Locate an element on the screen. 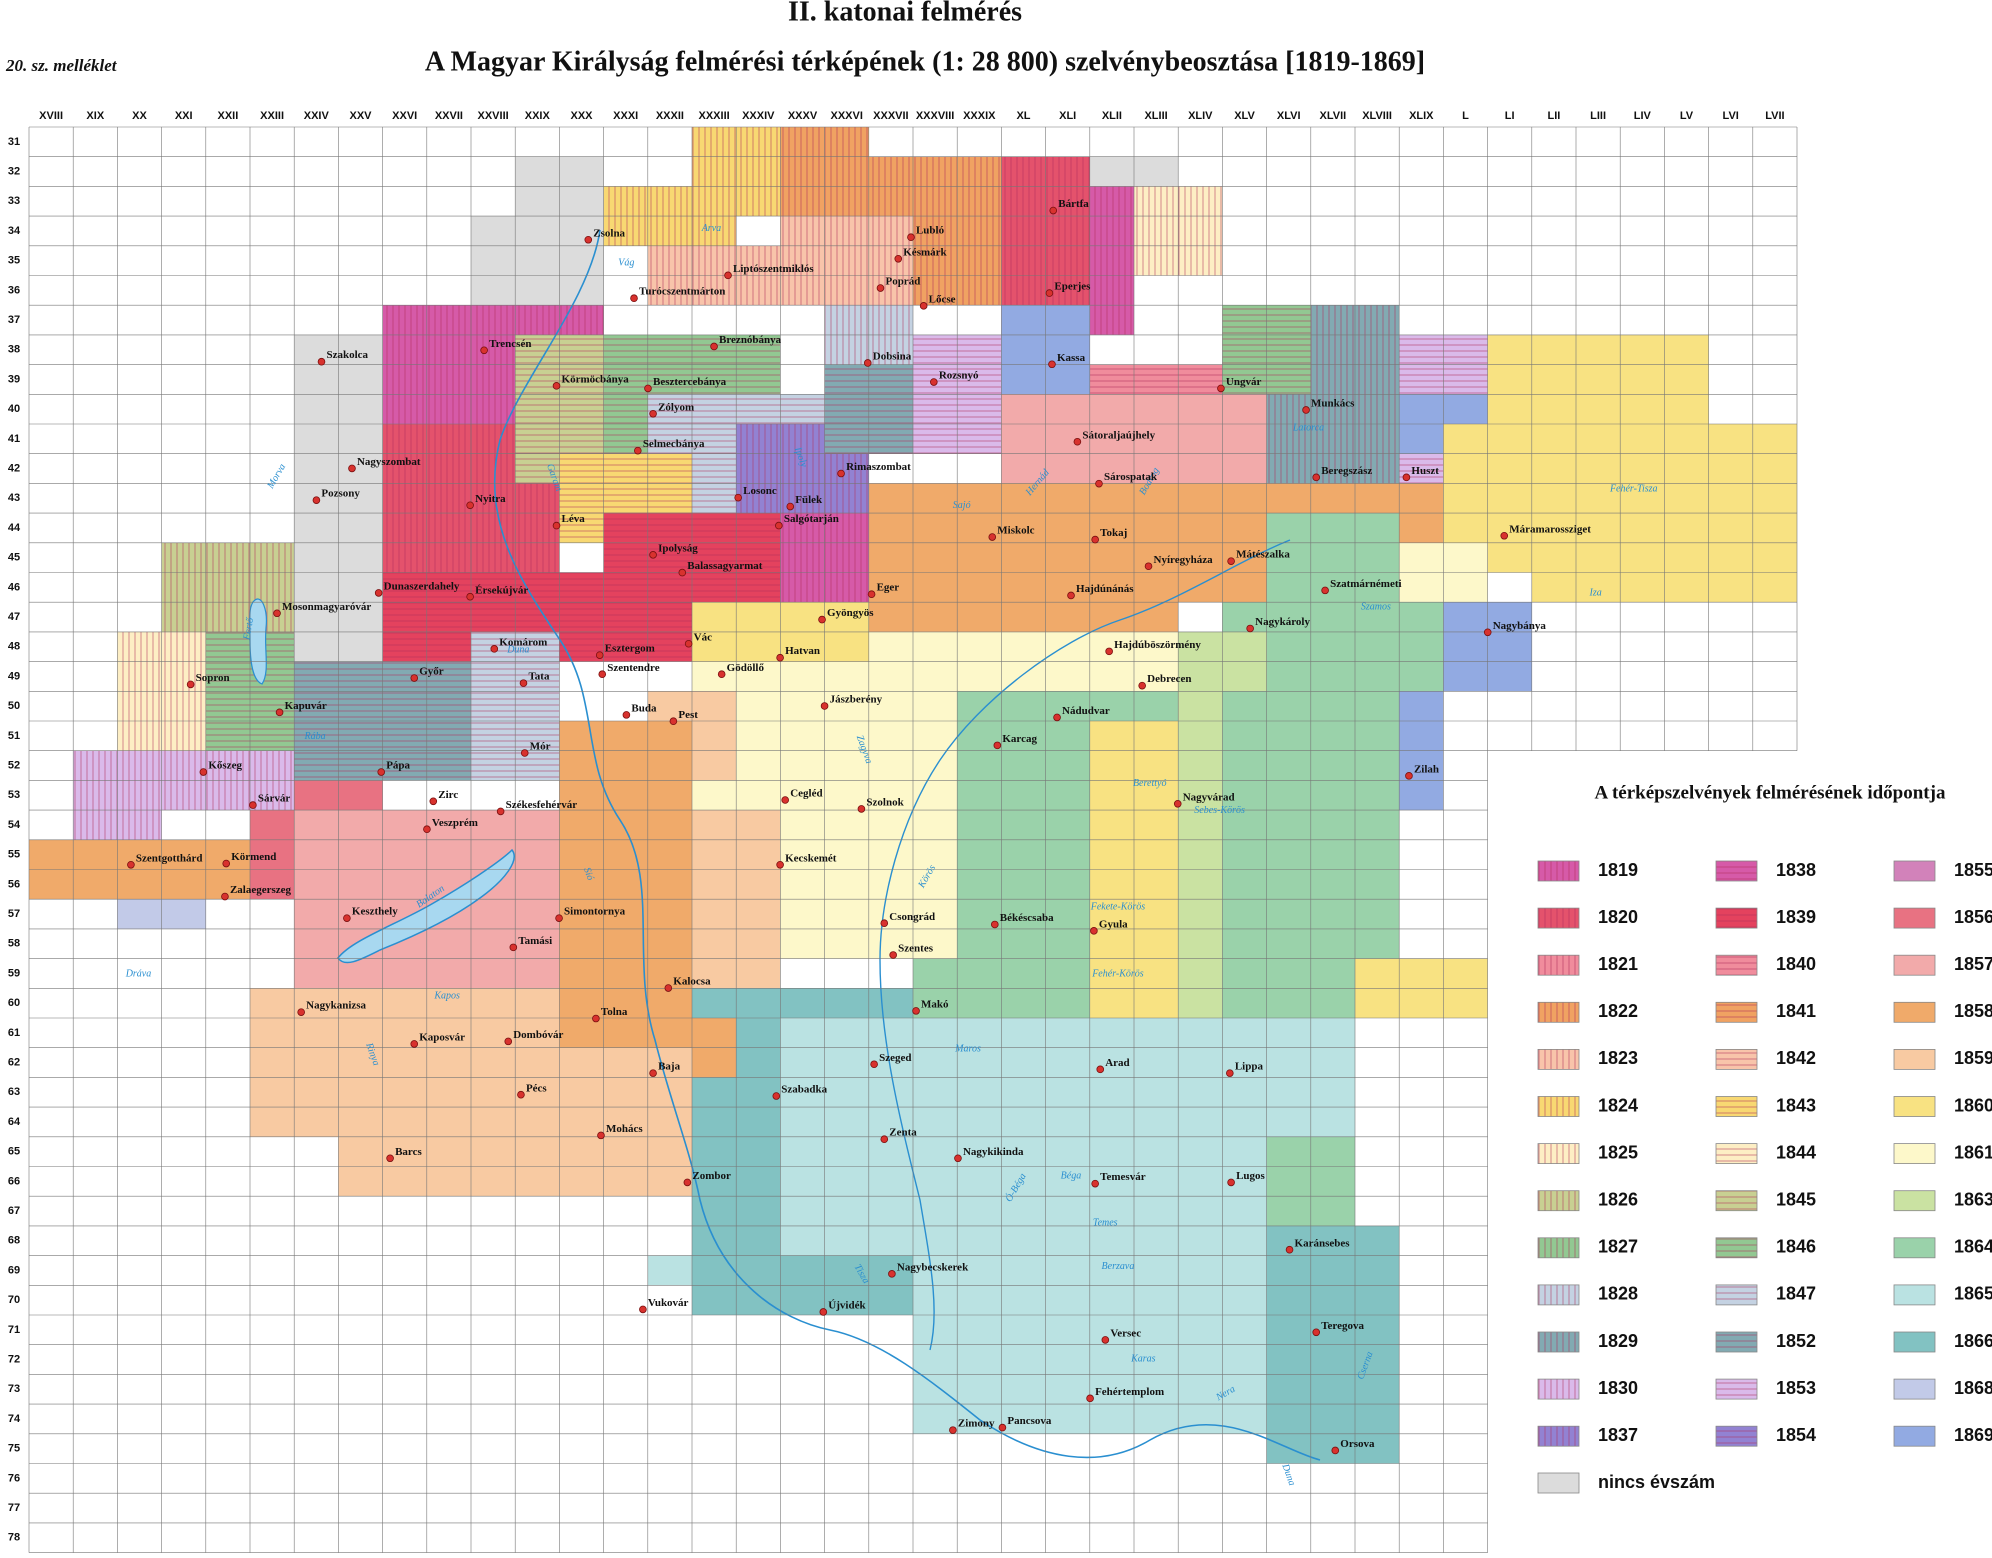  city-label: Csongrád is located at coordinates (912, 917).